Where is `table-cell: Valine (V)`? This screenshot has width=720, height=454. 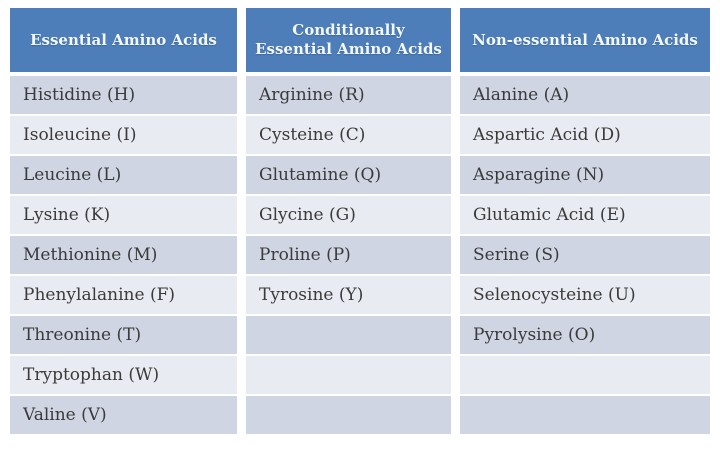
table-cell: Valine (V) is located at coordinates (123, 415).